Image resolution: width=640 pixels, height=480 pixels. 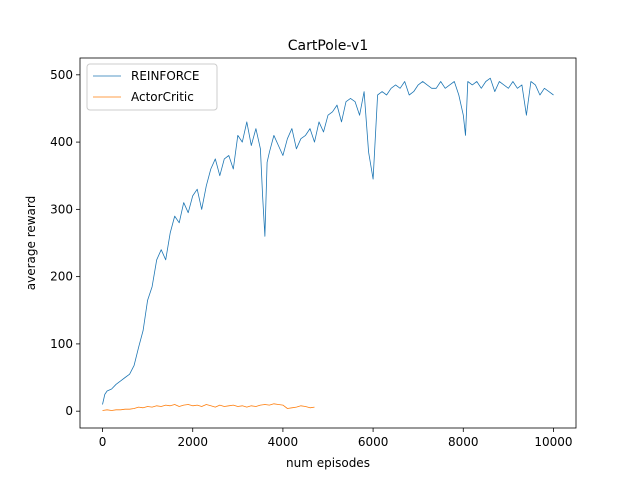 What do you see at coordinates (373, 442) in the screenshot?
I see `x-tick-label: 6000` at bounding box center [373, 442].